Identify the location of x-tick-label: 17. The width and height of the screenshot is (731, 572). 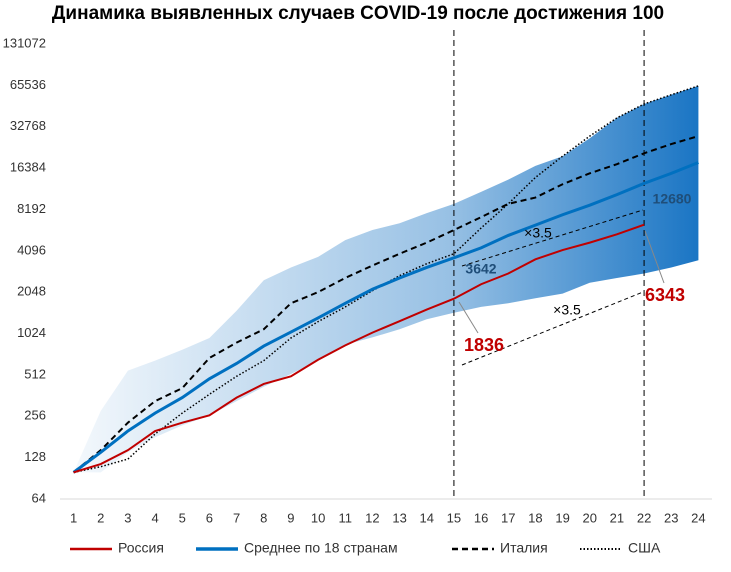
(508, 517).